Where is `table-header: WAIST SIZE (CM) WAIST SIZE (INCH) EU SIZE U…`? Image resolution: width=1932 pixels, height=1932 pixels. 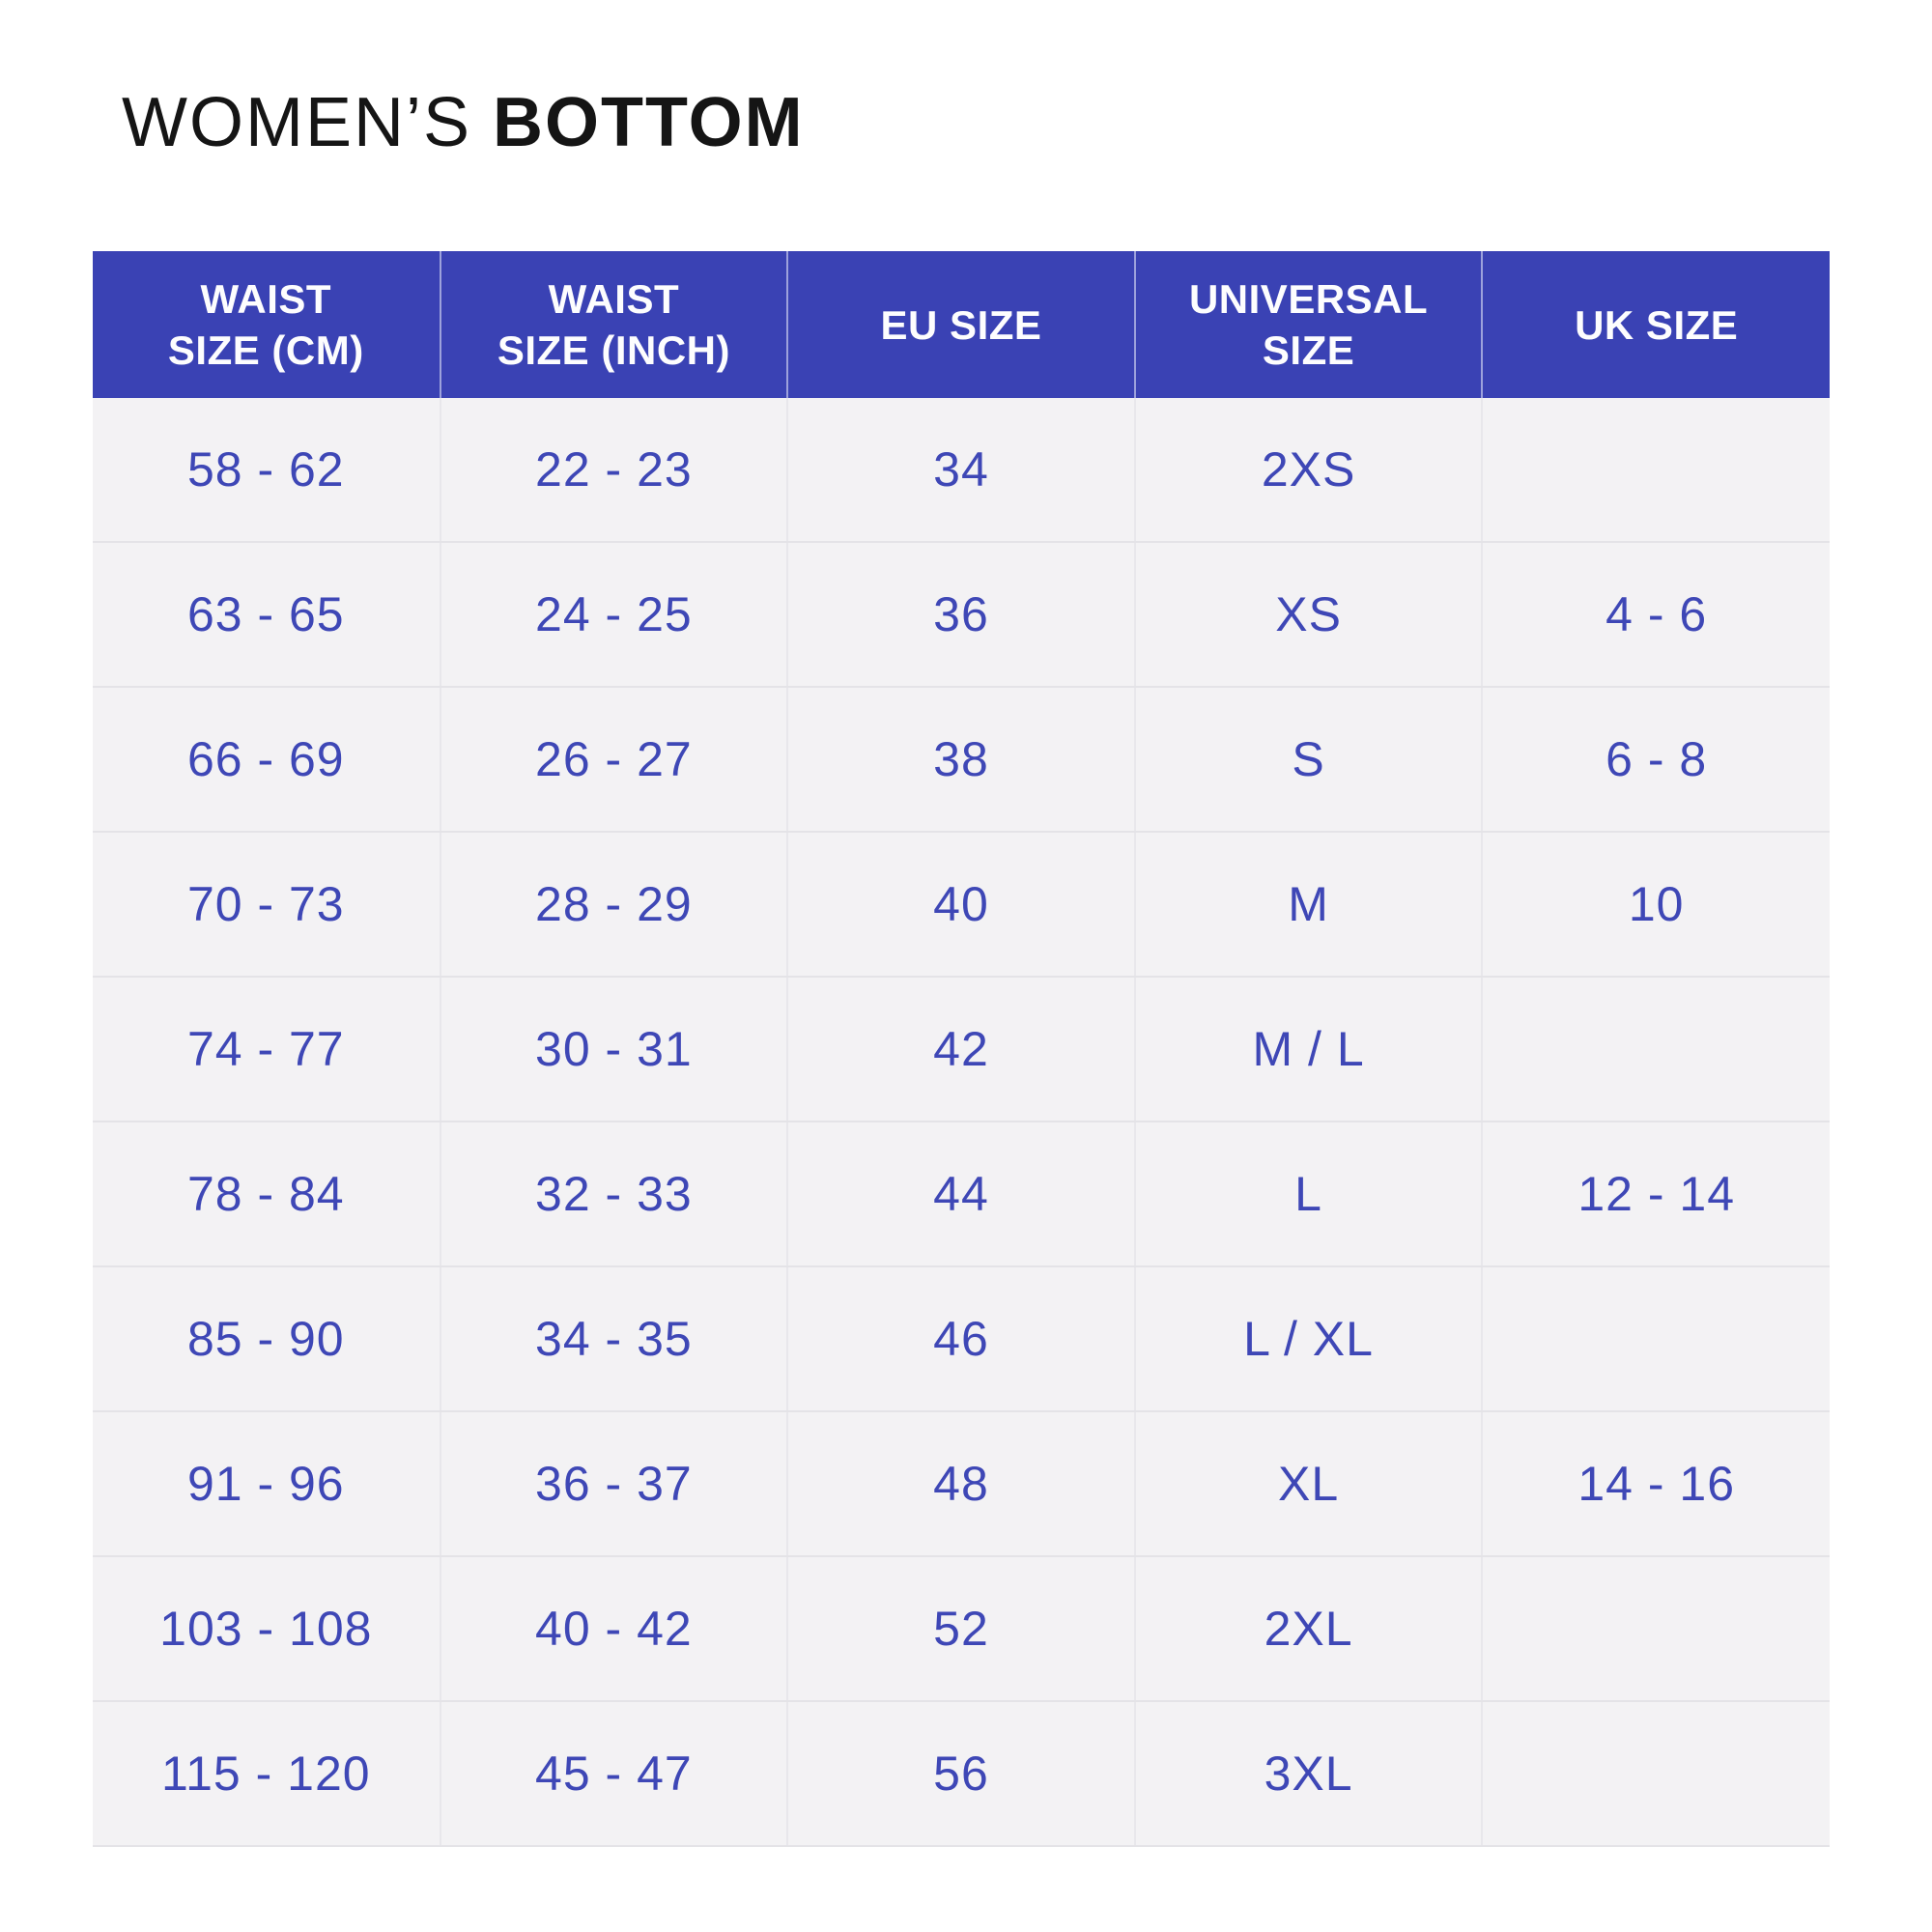
table-header: WAIST SIZE (CM) WAIST SIZE (INCH) EU SIZE U… is located at coordinates (961, 324).